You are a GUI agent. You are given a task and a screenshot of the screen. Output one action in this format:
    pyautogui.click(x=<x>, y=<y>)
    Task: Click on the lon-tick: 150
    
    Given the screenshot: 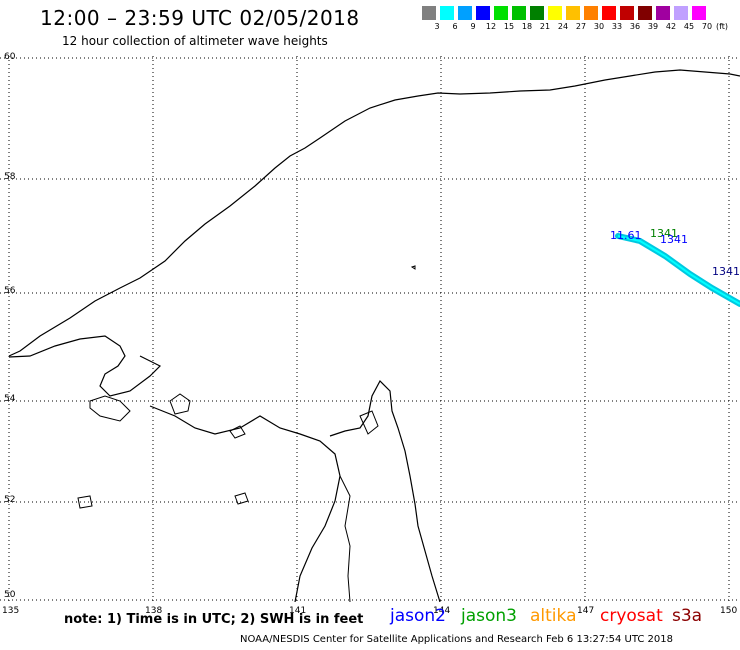 What is the action you would take?
    pyautogui.click(x=729, y=611)
    